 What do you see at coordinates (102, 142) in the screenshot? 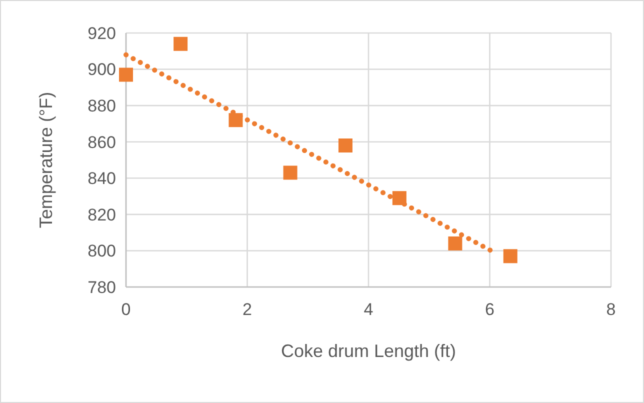
I see `y-tick-label: 860` at bounding box center [102, 142].